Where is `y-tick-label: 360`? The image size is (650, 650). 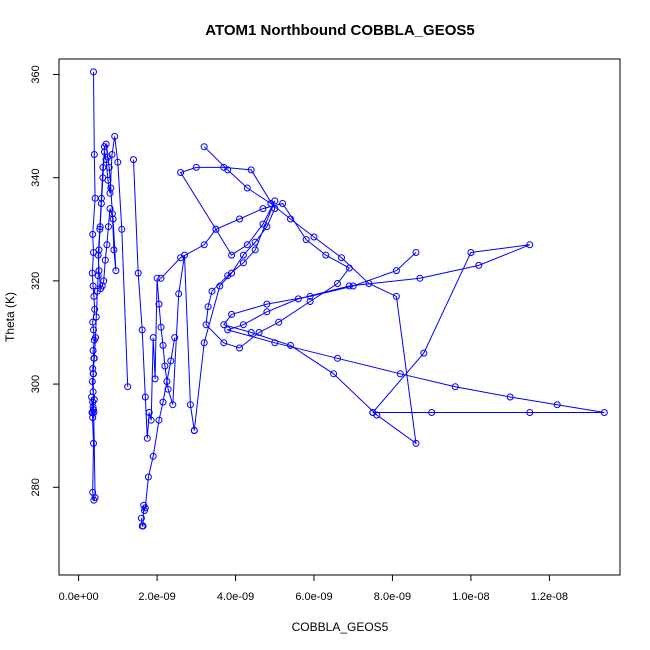
y-tick-label: 360 is located at coordinates (36, 74).